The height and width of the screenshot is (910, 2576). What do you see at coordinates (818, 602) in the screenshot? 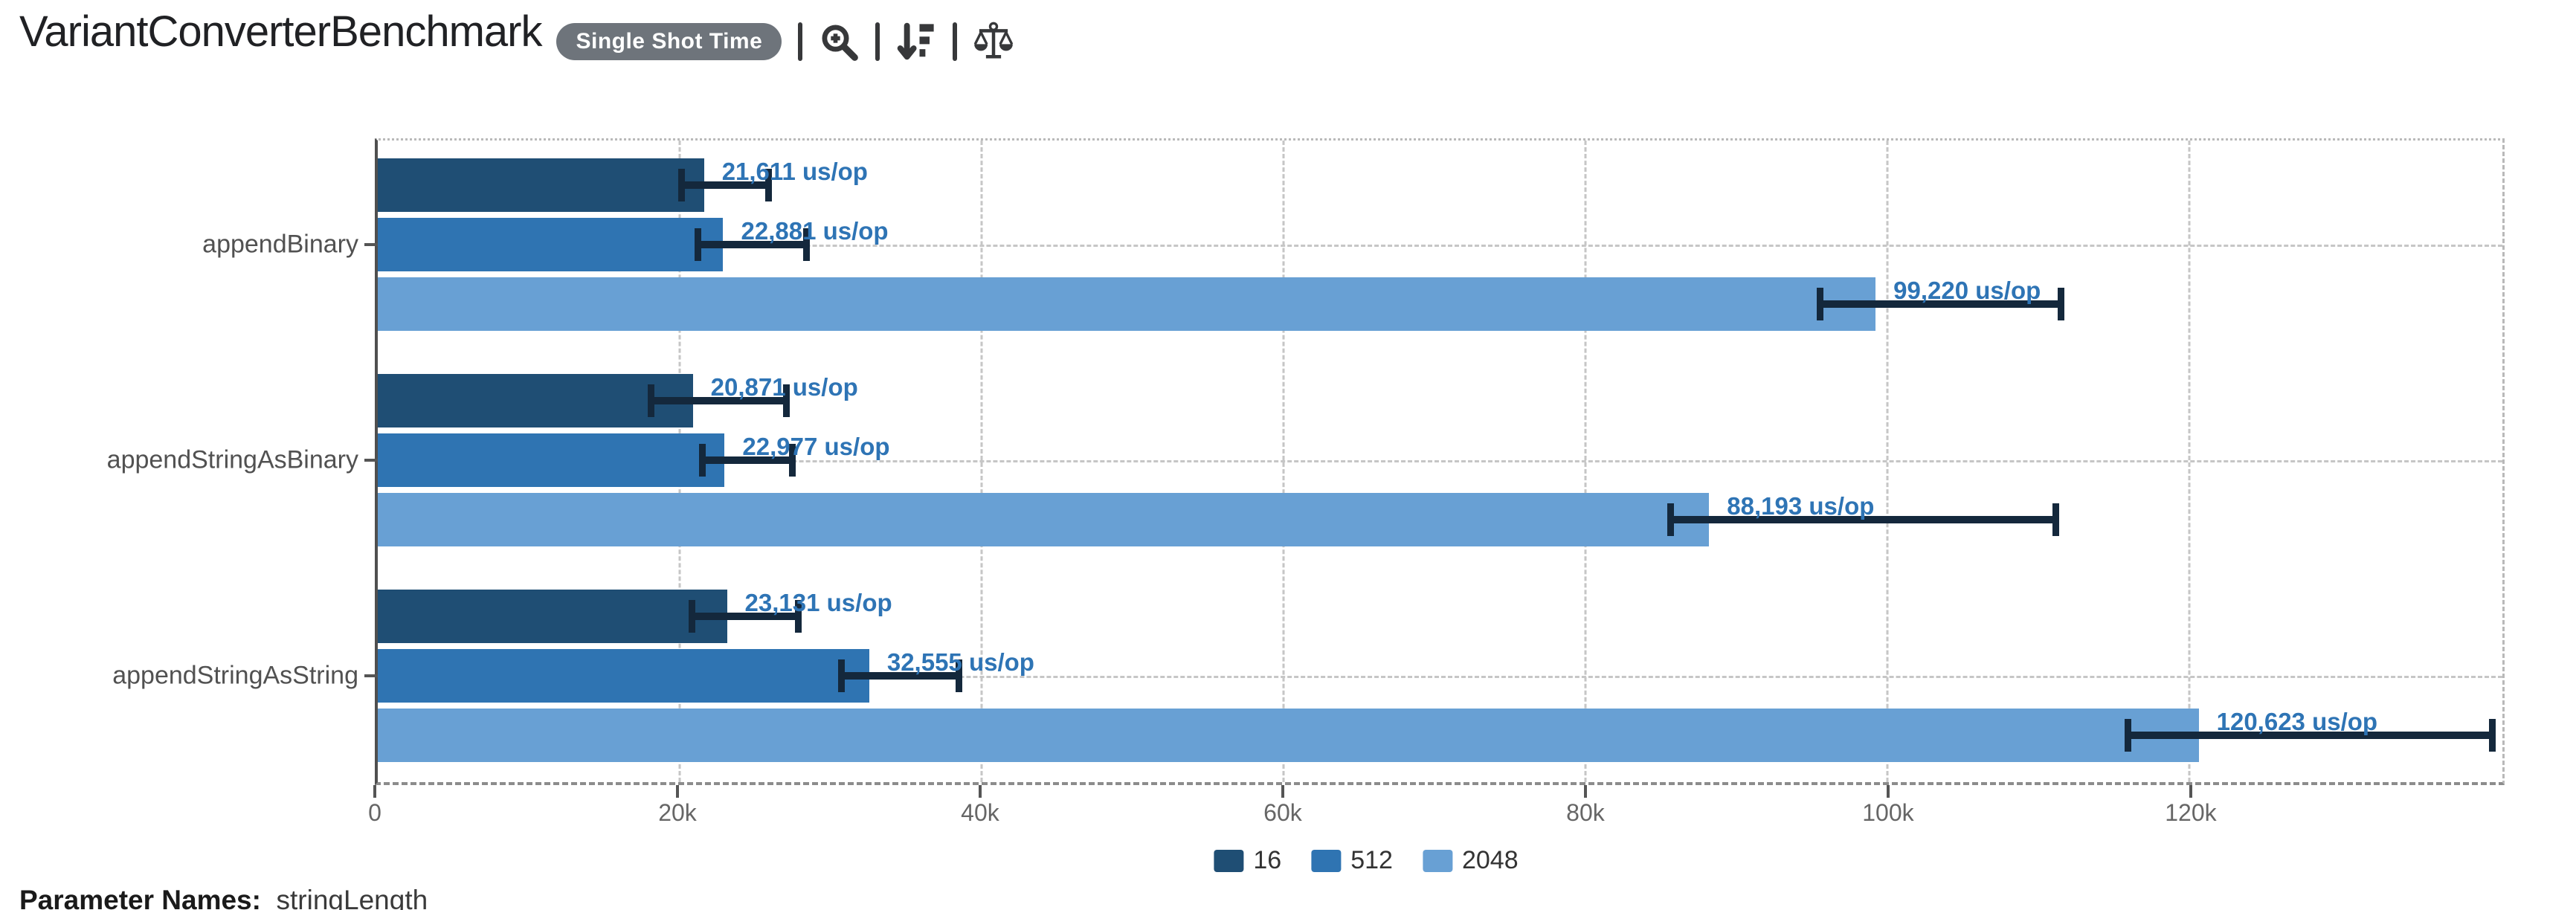
I see `value-label: 23,131 us/op` at bounding box center [818, 602].